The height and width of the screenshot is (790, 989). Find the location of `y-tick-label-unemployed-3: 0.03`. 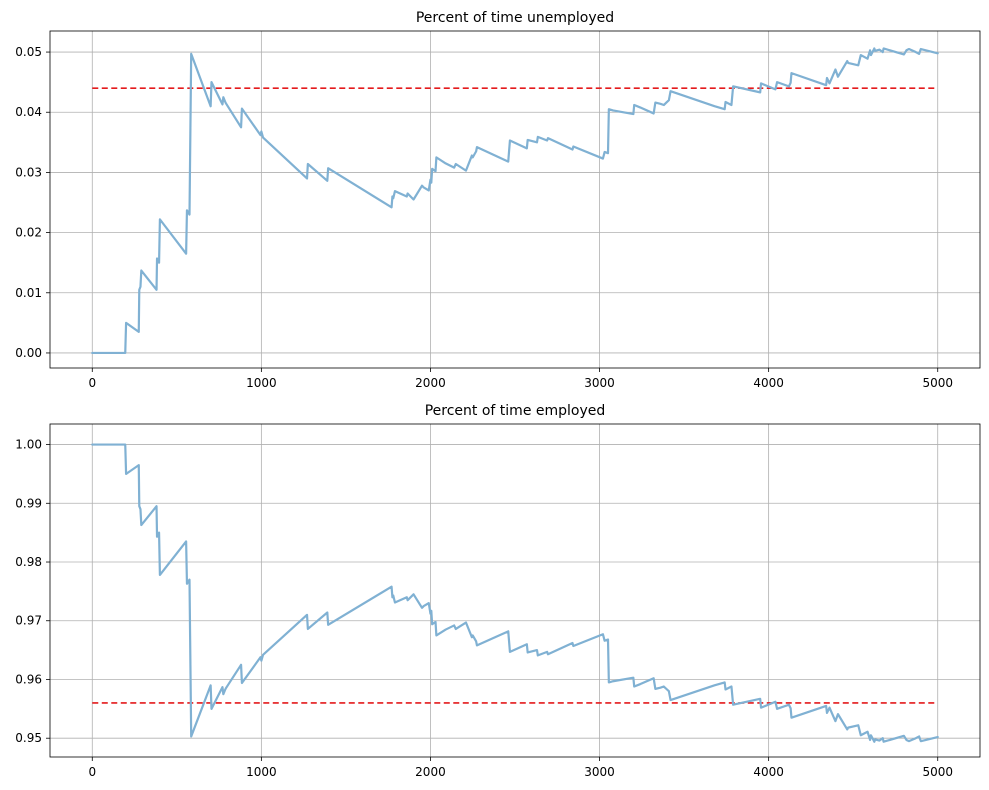

y-tick-label-unemployed-3: 0.03 is located at coordinates (28, 172).